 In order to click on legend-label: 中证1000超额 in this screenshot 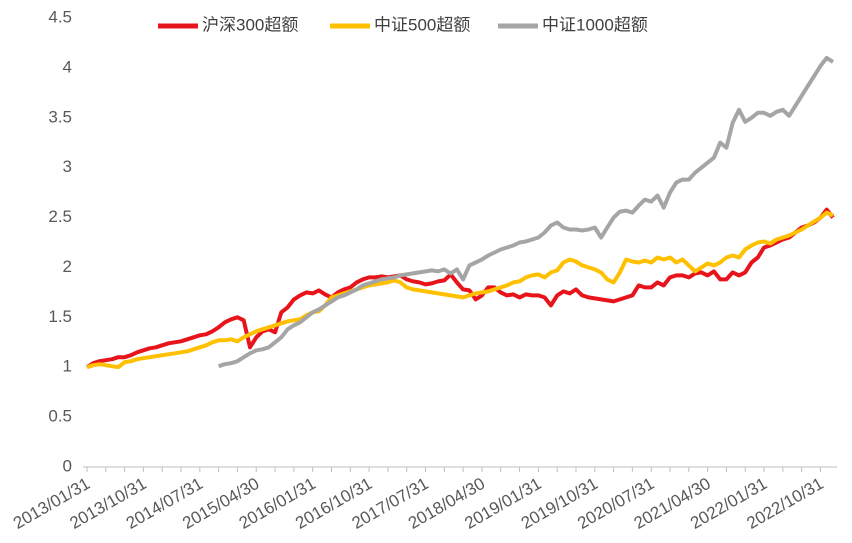, I will do `click(595, 24)`.